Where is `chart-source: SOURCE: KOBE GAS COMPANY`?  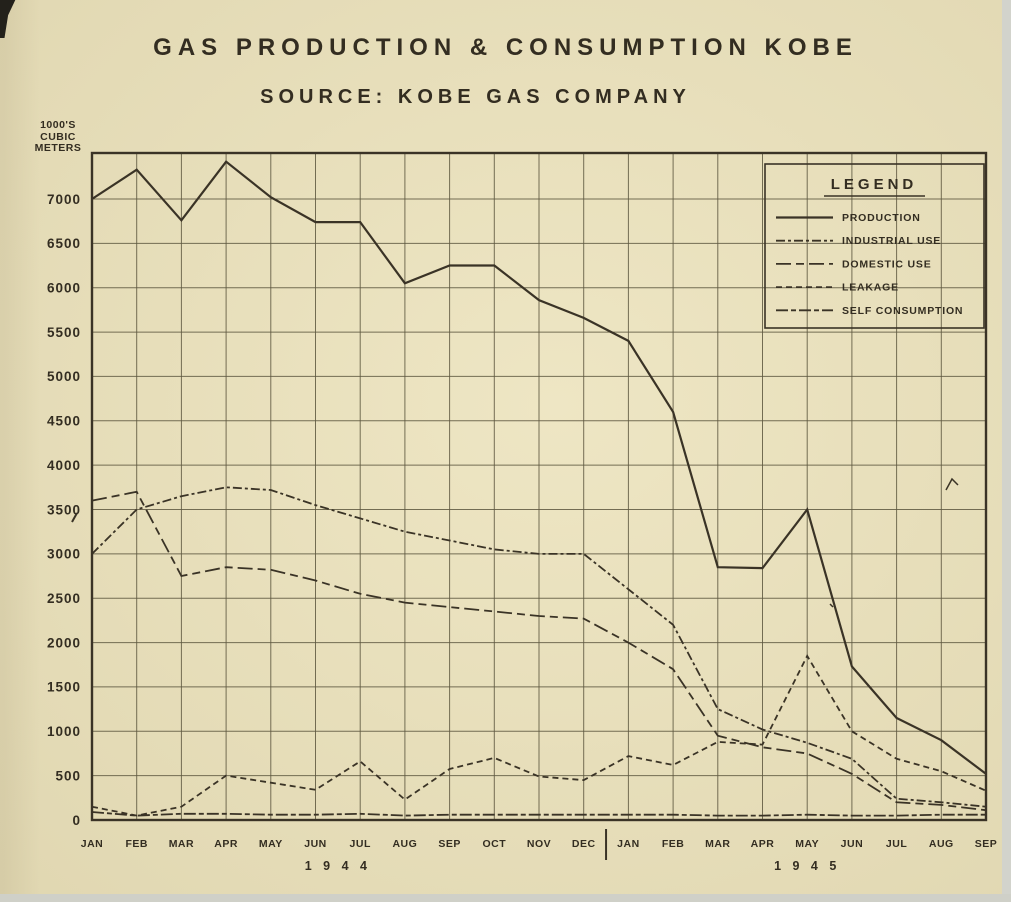
chart-source: SOURCE: KOBE GAS COMPANY is located at coordinates (475, 97).